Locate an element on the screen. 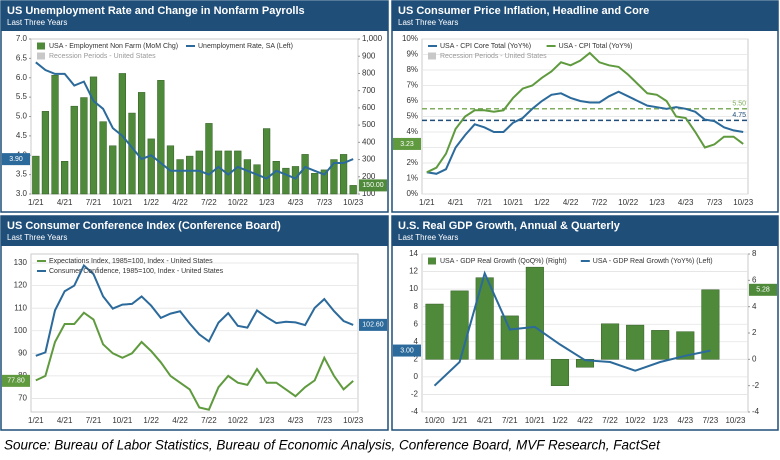 Image resolution: width=780 pixels, height=460 pixels. y-tick-label: 14 is located at coordinates (413, 253).